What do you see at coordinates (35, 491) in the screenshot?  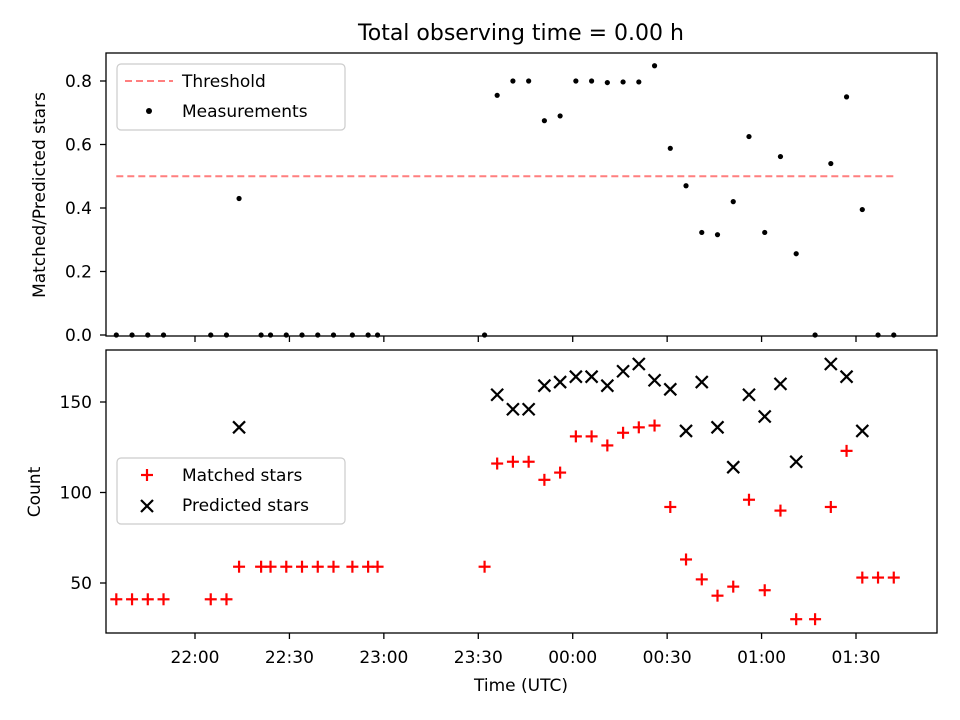 I see `bottom-ylabel: Count` at bounding box center [35, 491].